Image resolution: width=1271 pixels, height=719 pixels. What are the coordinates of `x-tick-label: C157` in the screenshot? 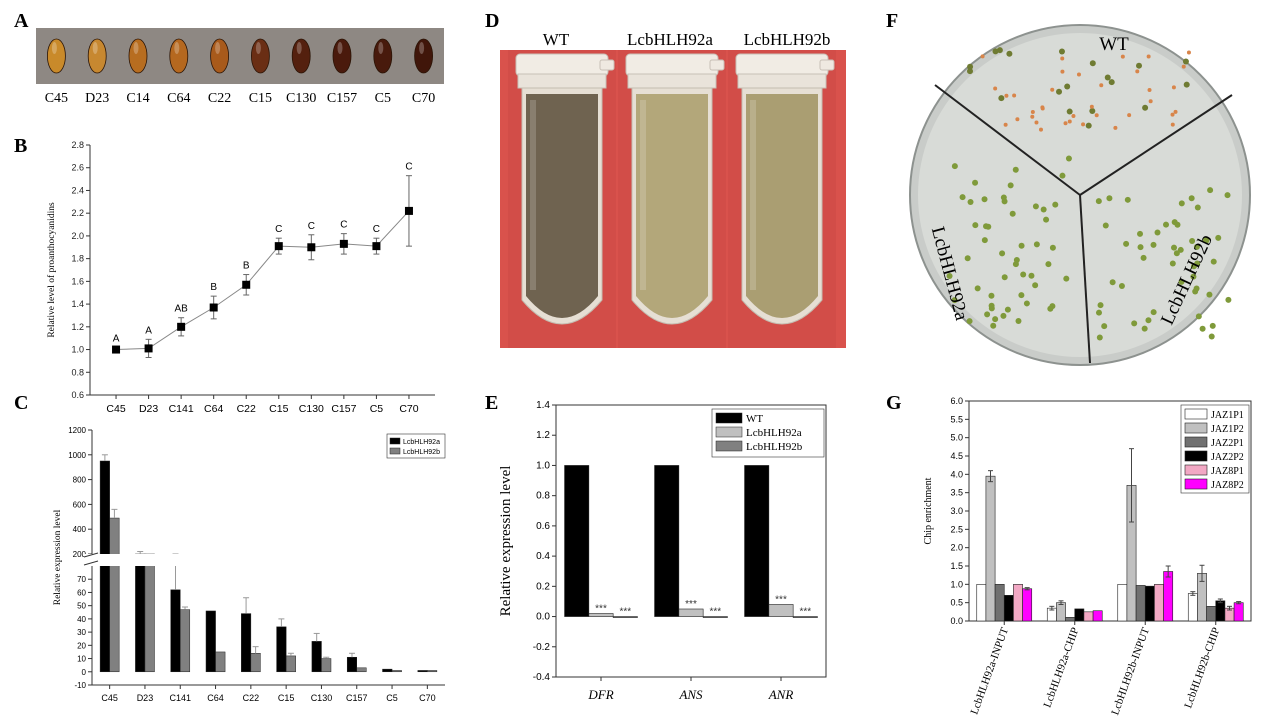 It's located at (343, 409).